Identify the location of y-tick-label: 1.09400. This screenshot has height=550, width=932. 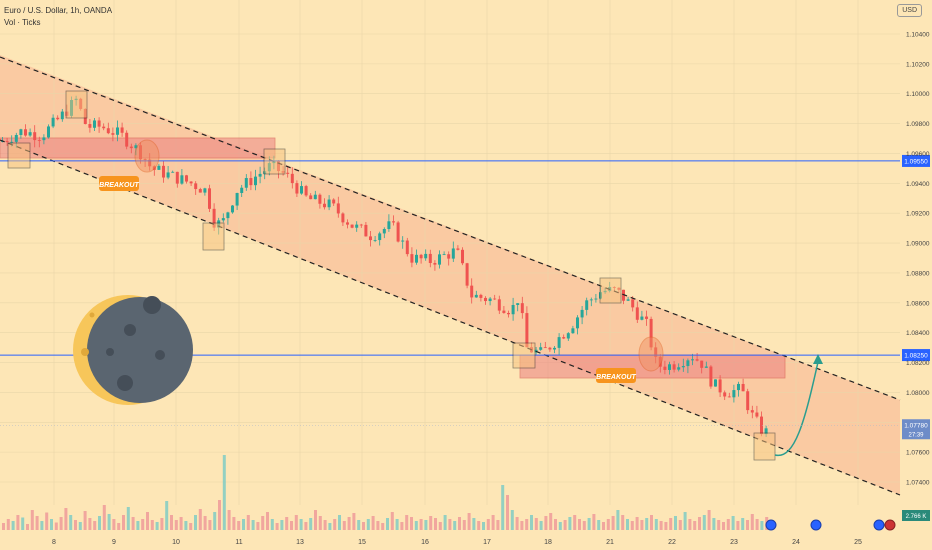
(918, 184).